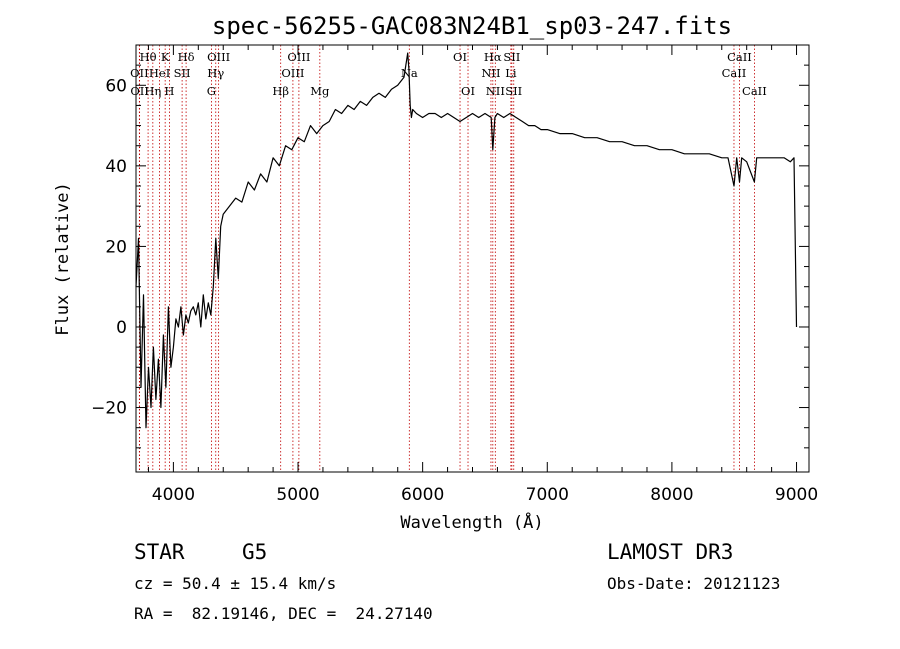 The image size is (900, 649). What do you see at coordinates (670, 552) in the screenshot?
I see `survey-name: LAMOST DR3` at bounding box center [670, 552].